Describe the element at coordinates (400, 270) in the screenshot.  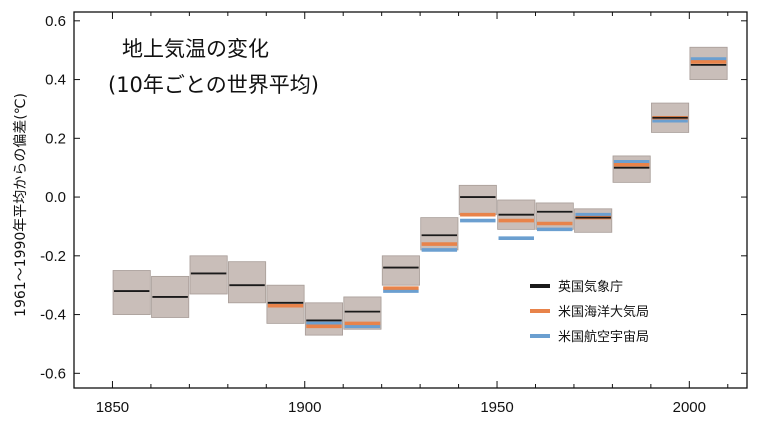
I see `uncertainty-band-1920` at that location.